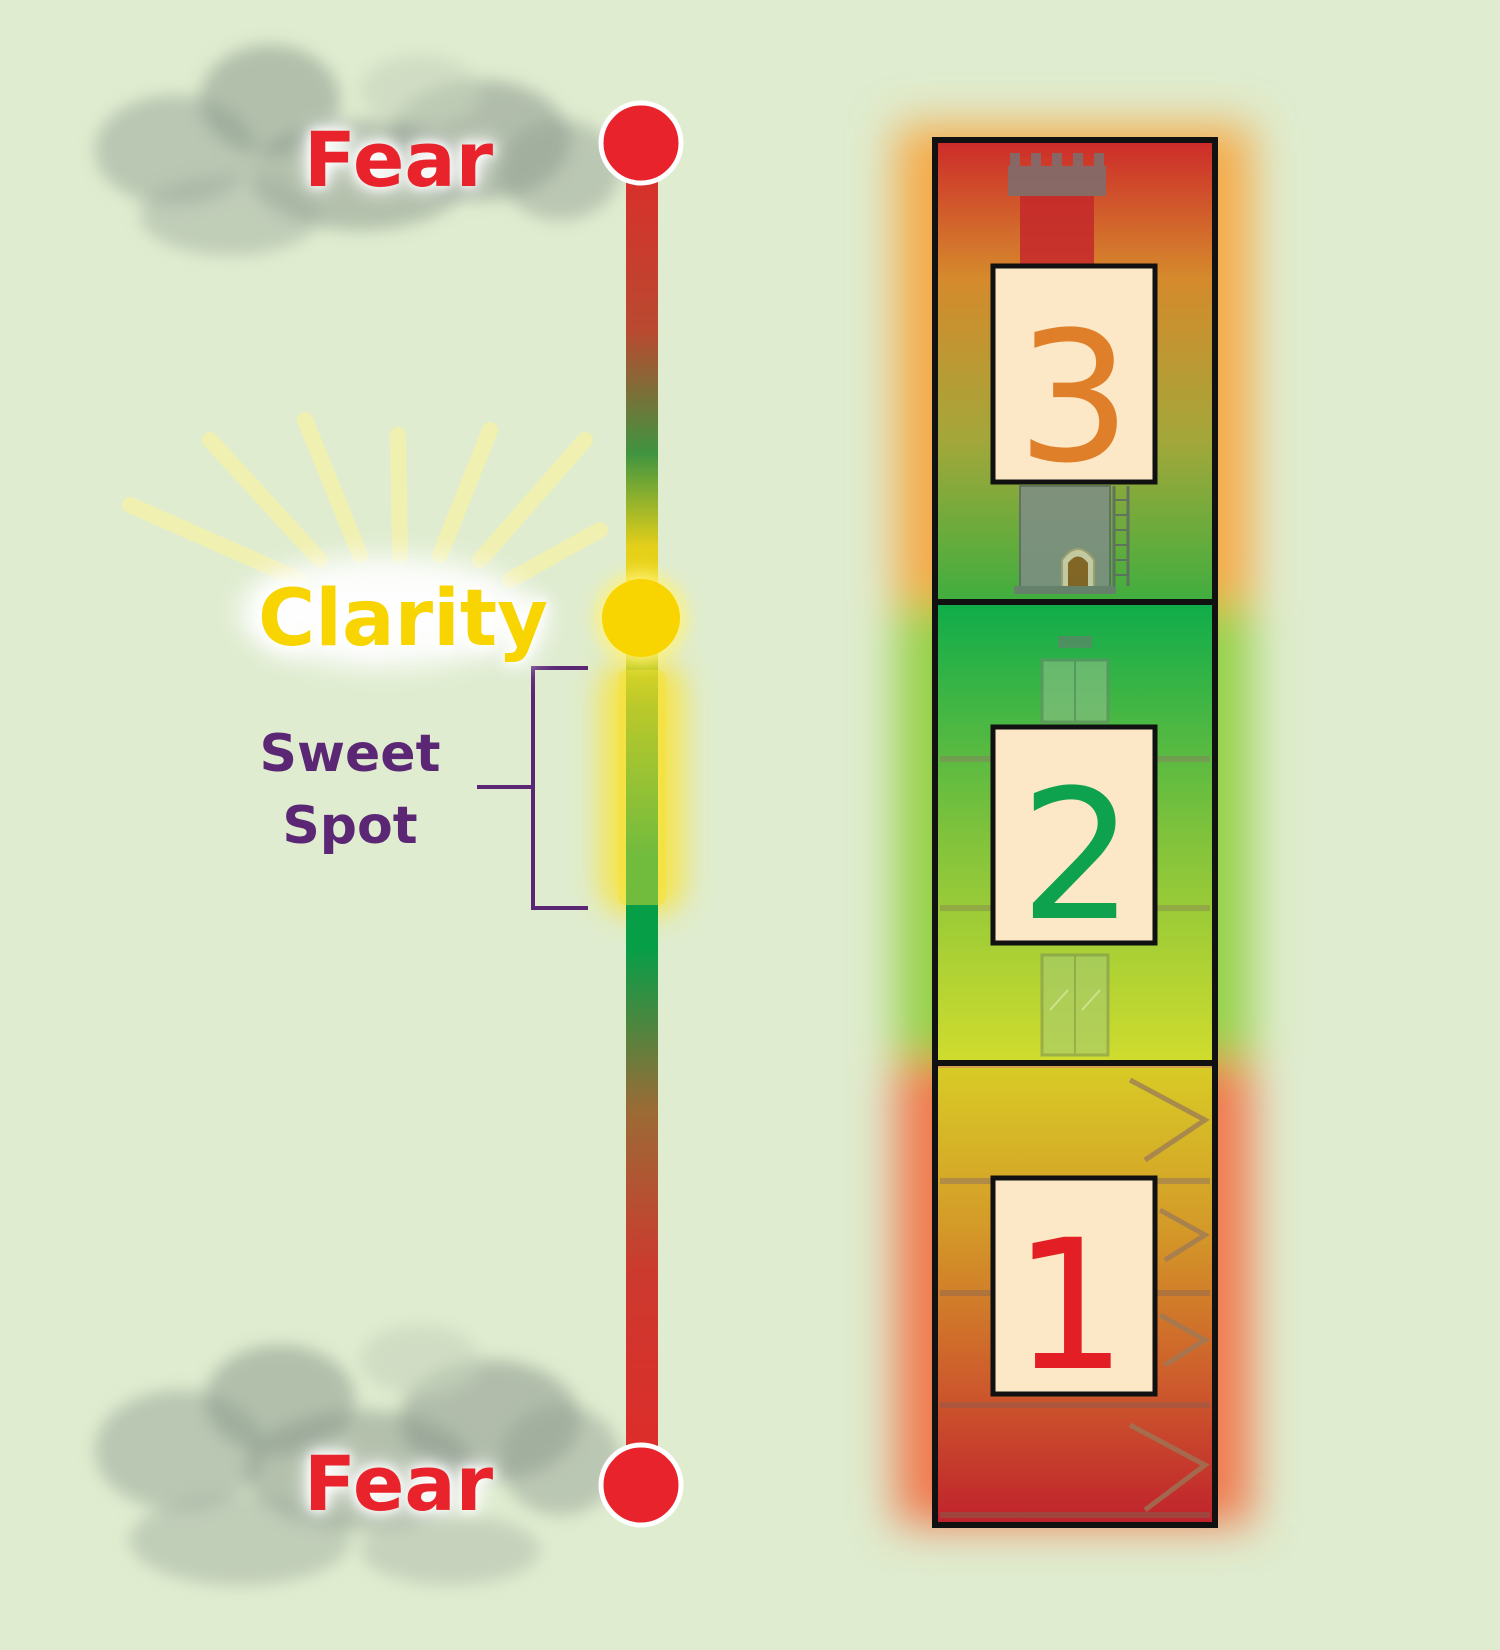  I want to click on clarity-glow, so click(385, 612).